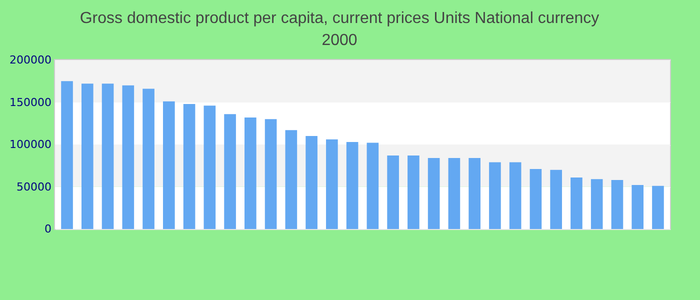 The height and width of the screenshot is (300, 700). Describe the element at coordinates (31, 102) in the screenshot. I see `y-tick-label: 150000` at that location.